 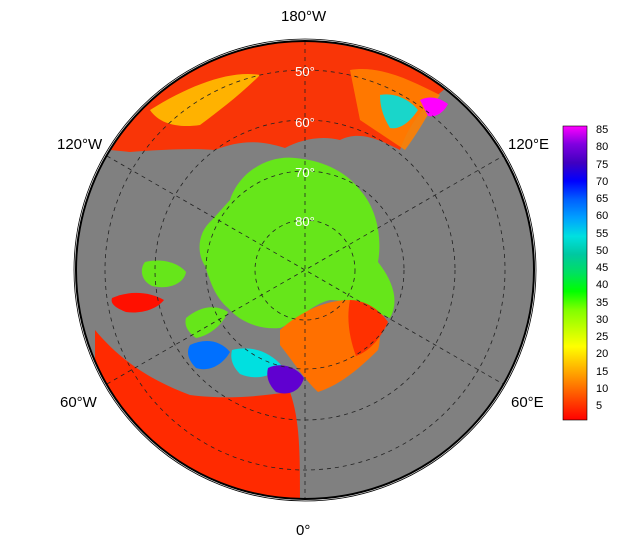 What do you see at coordinates (297, 243) in the screenshot?
I see `arctic-sea-ice` at bounding box center [297, 243].